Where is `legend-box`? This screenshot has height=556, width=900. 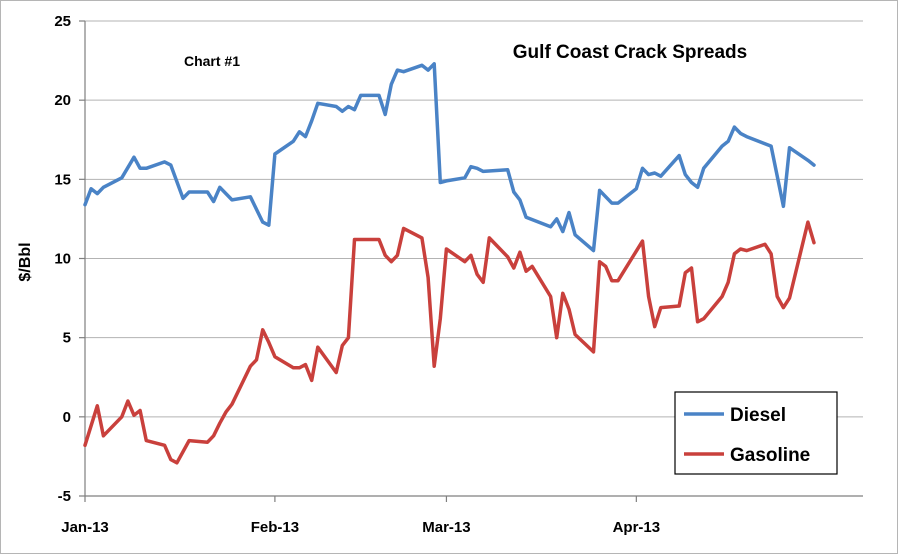 legend-box is located at coordinates (756, 433).